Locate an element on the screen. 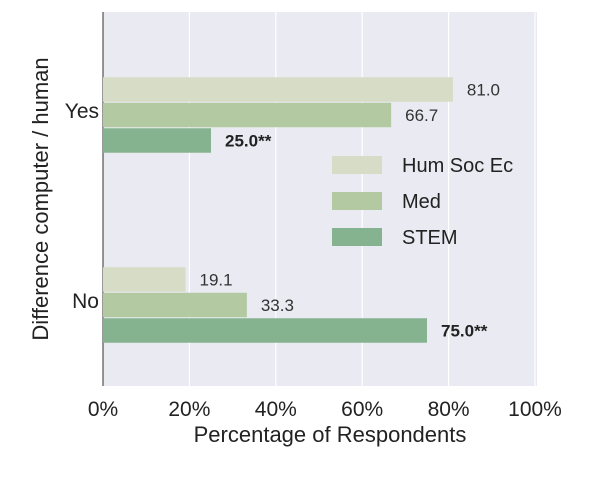 The image size is (598, 479). bar-value-label: 25.0** is located at coordinates (248, 141).